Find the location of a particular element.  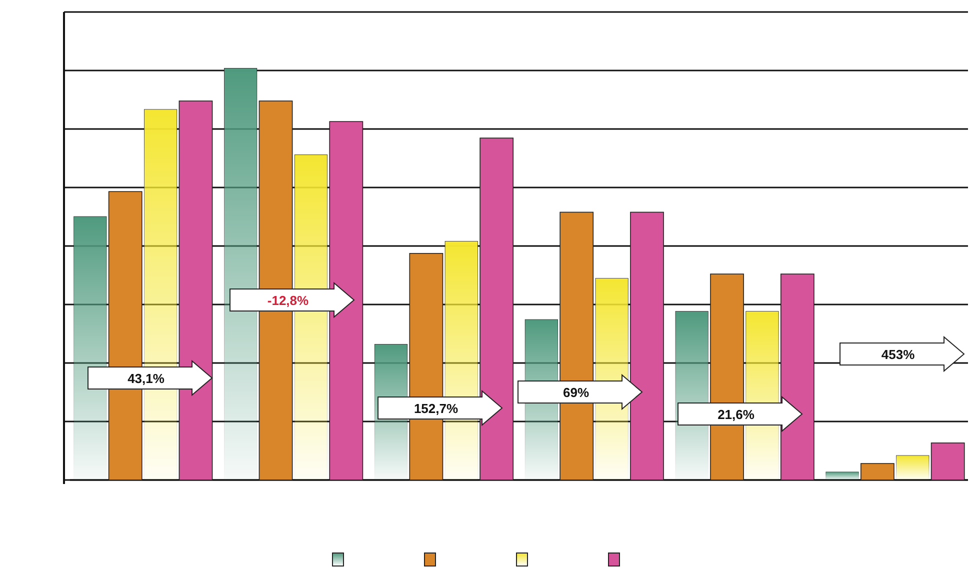

annotation: -12,8% is located at coordinates (288, 300).